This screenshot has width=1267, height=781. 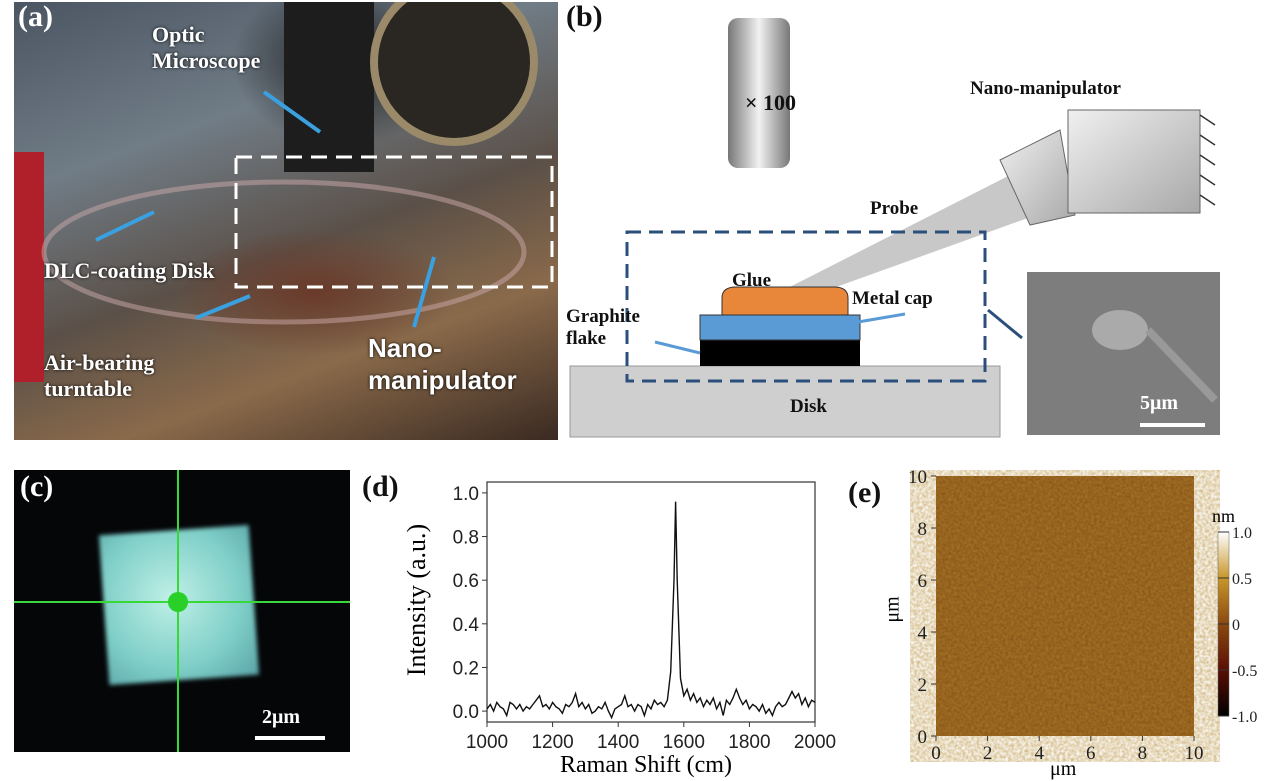 What do you see at coordinates (29, 267) in the screenshot?
I see `red-stage-arm` at bounding box center [29, 267].